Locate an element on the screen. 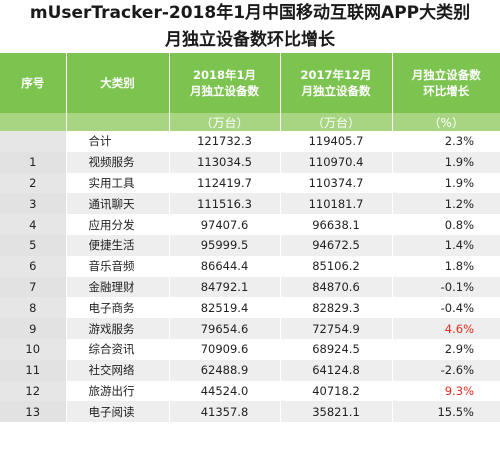  cell-jan: 84792.1 is located at coordinates (225, 287).